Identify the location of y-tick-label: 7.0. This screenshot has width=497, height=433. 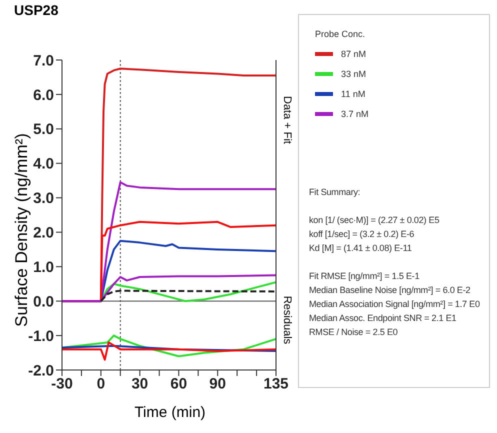
(43, 61).